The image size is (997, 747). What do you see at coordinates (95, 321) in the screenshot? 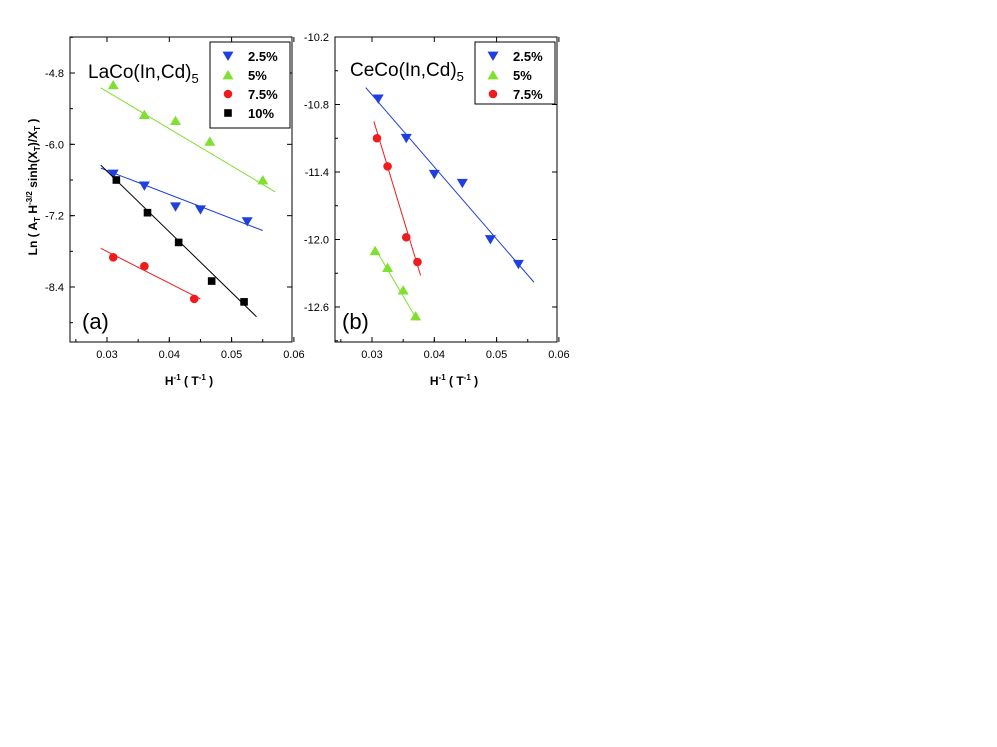
I see `panel-tag: (a)` at bounding box center [95, 321].